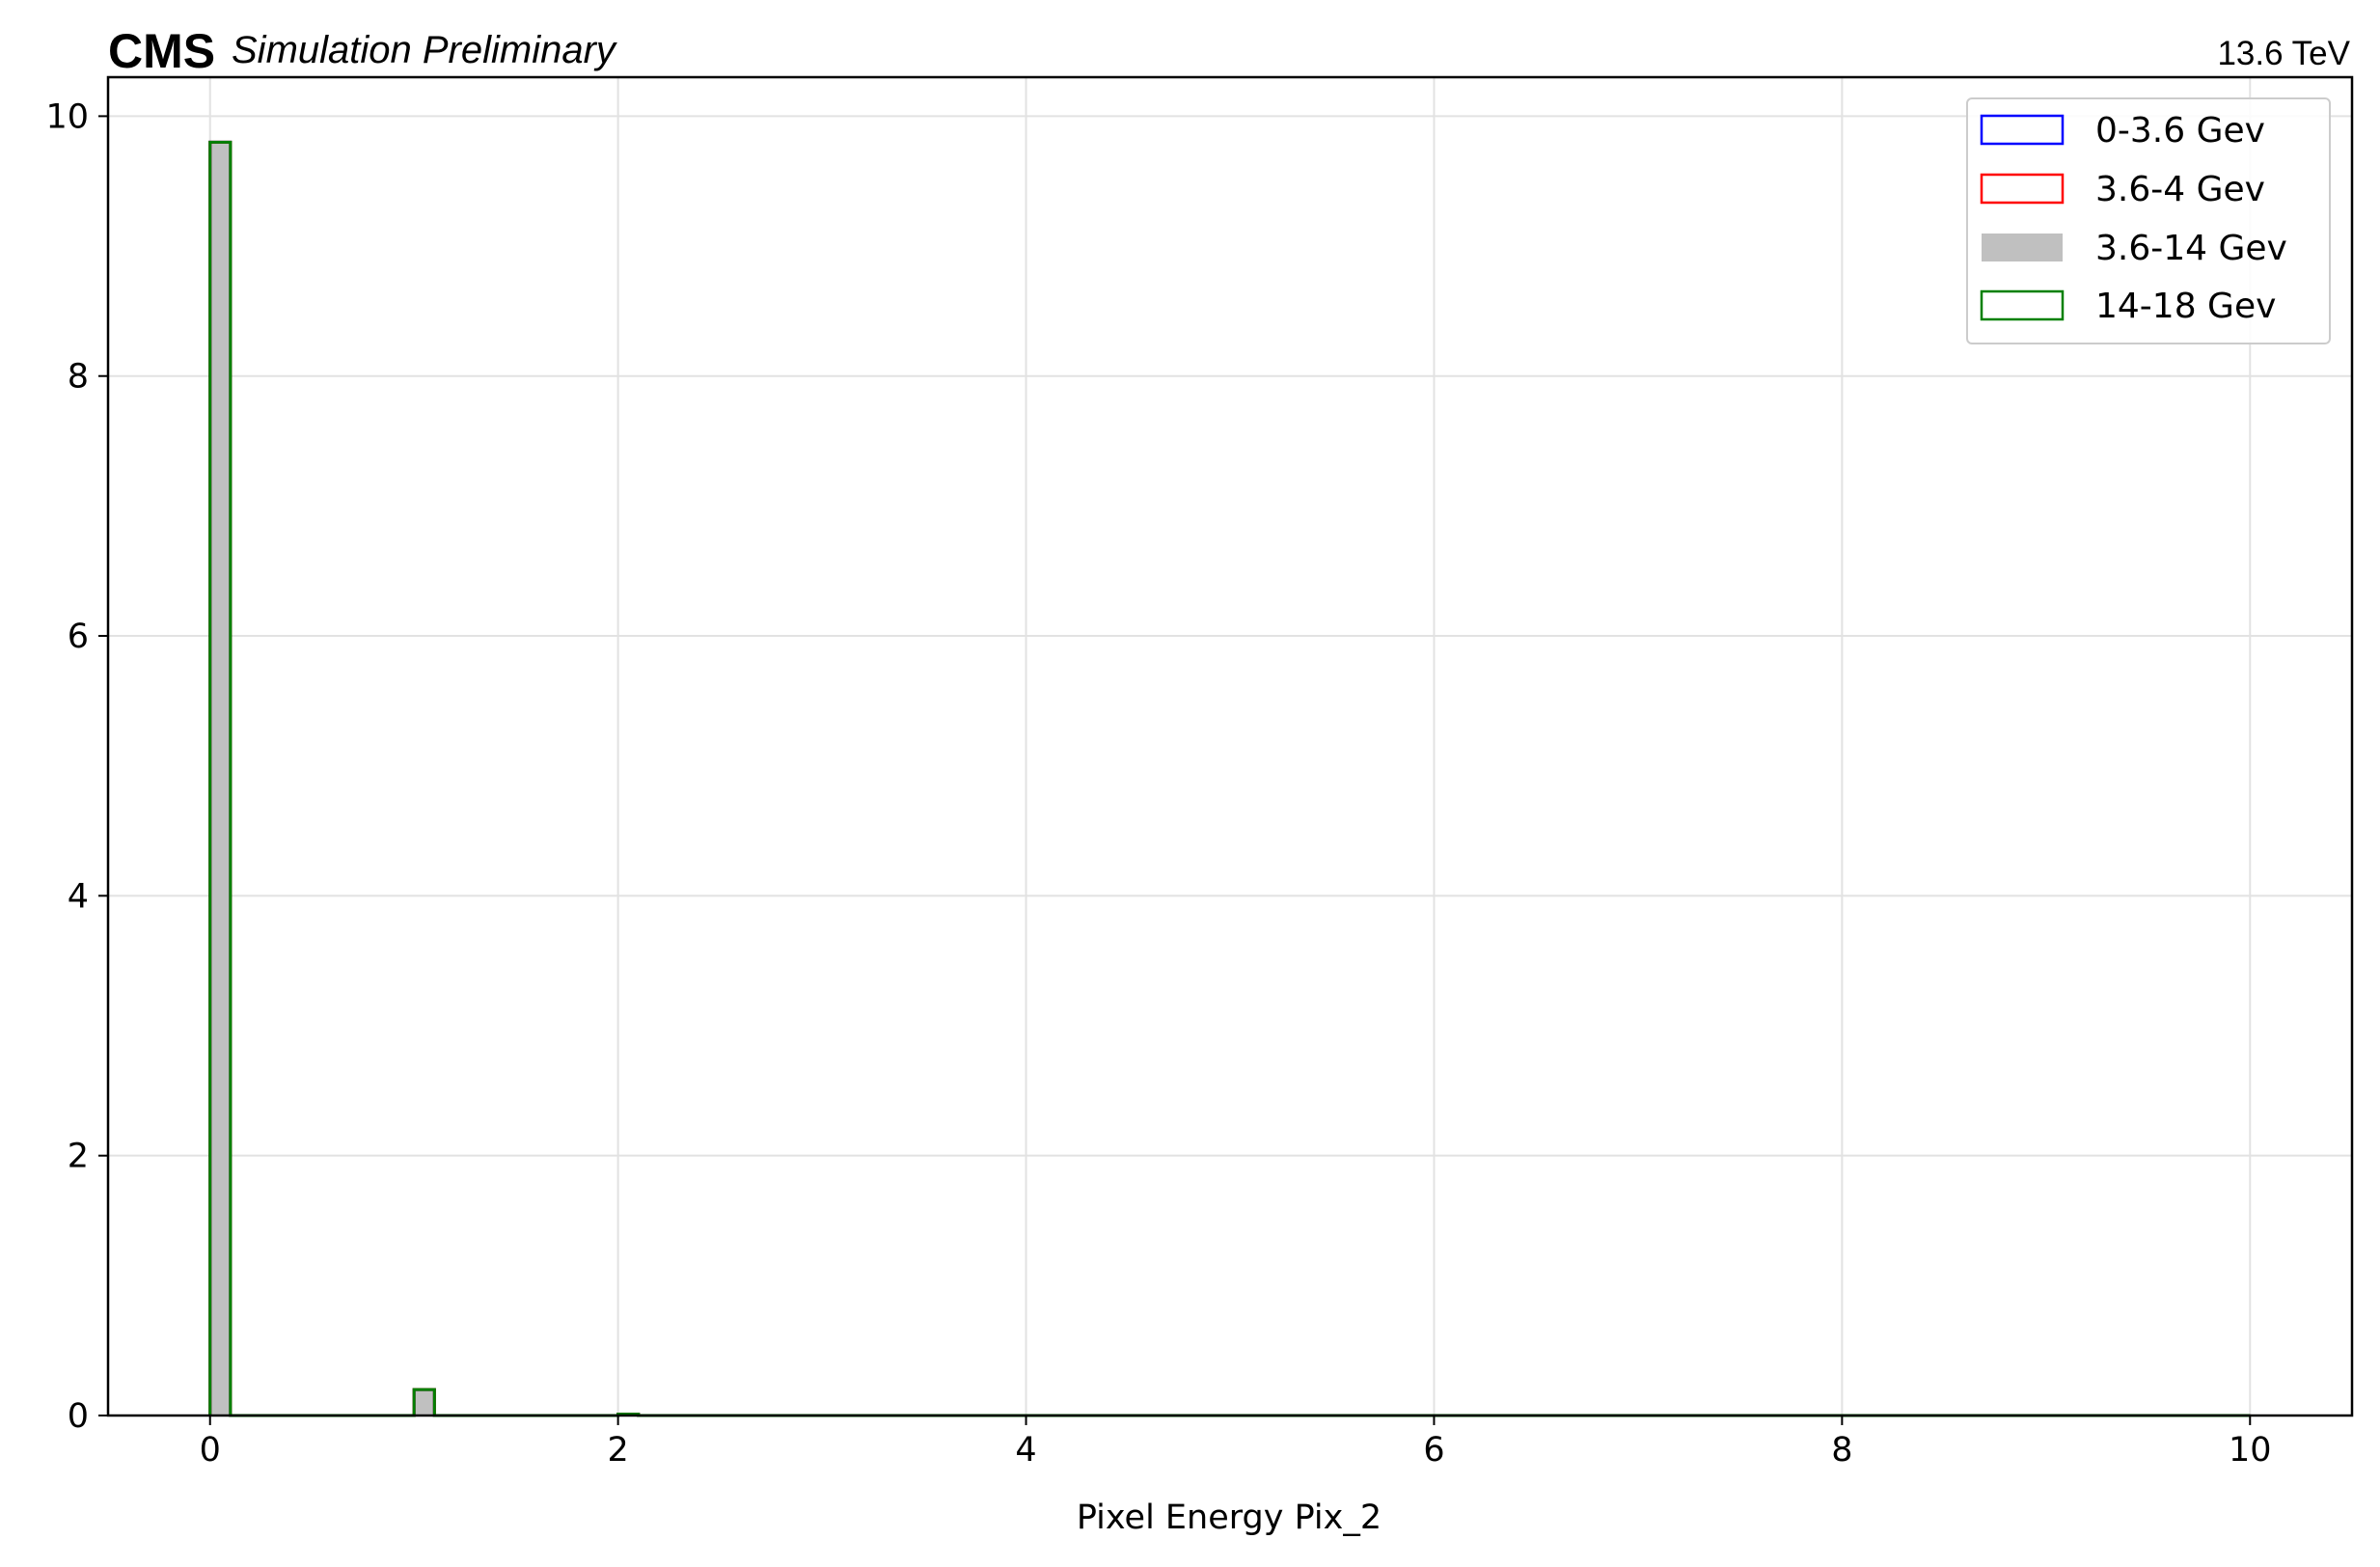 The width and height of the screenshot is (2380, 1567). What do you see at coordinates (1229, 1518) in the screenshot?
I see `x-axis-label: Pixel Energy Pix_2` at bounding box center [1229, 1518].